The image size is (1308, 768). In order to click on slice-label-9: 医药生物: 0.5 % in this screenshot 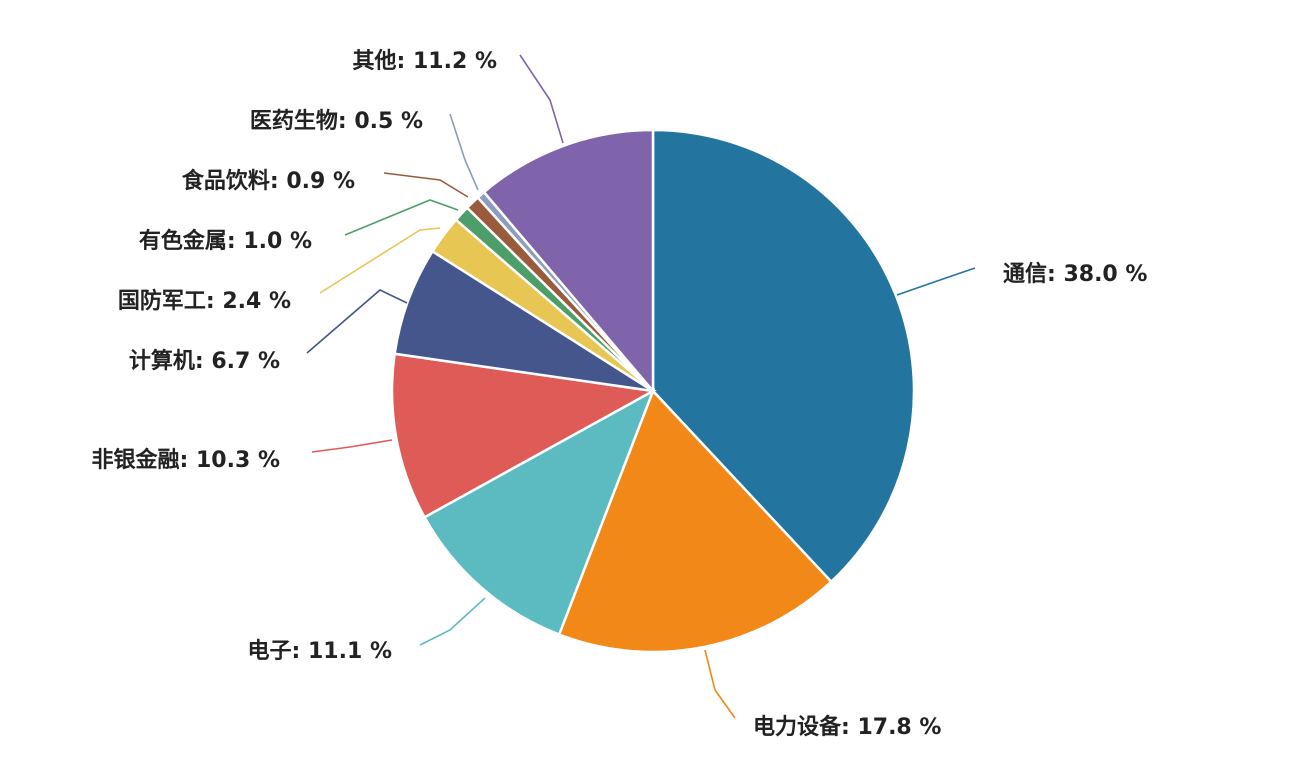, I will do `click(336, 121)`.